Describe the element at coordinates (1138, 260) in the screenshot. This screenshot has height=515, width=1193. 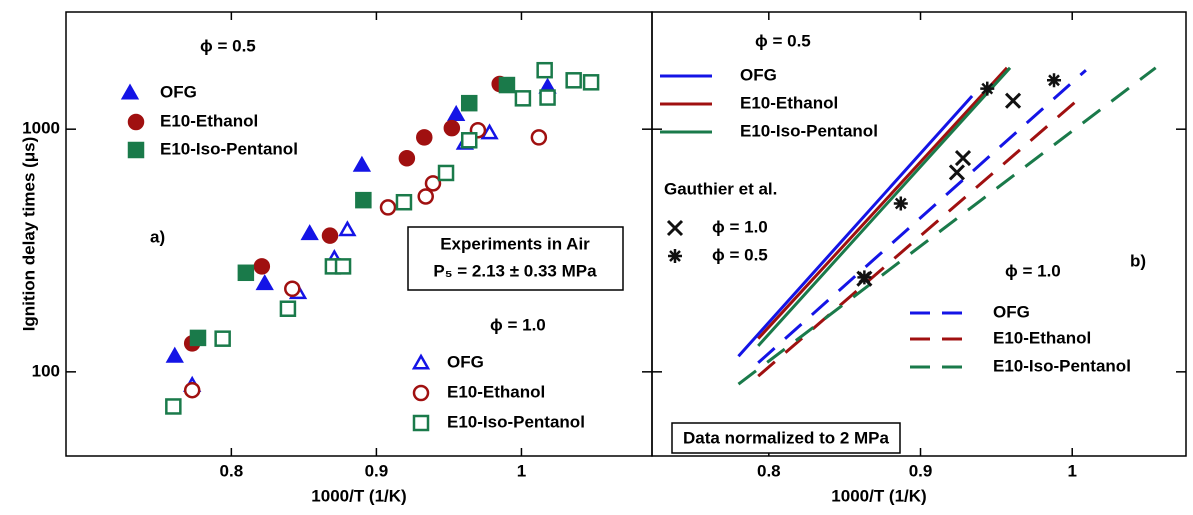
I see `panel-label: b)` at that location.